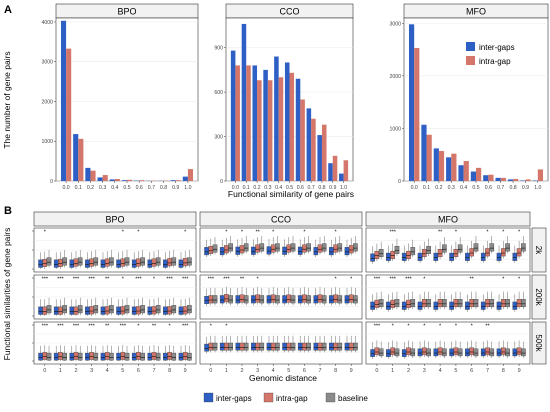  What do you see at coordinates (218, 49) in the screenshot?
I see `y-tick-label: 900` at bounding box center [218, 49].